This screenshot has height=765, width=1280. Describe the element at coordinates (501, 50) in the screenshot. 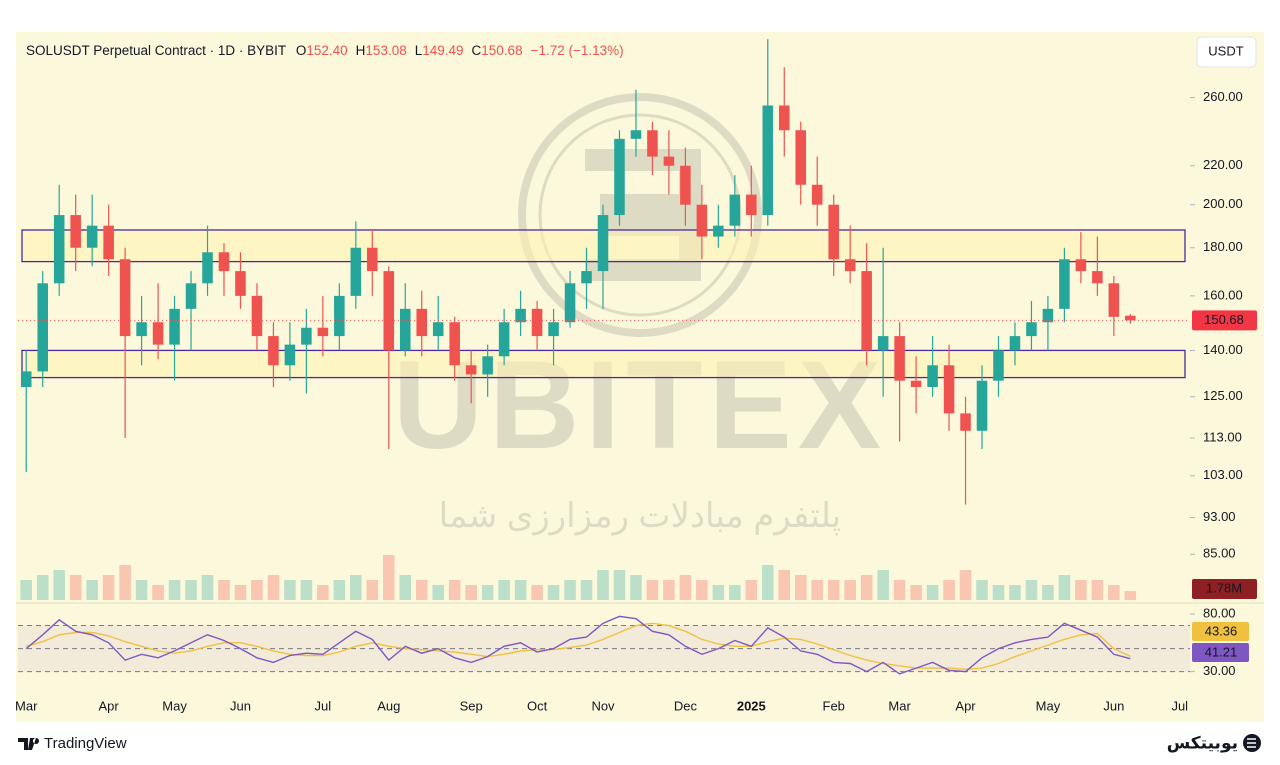

I see `legend-value: 150.68` at that location.